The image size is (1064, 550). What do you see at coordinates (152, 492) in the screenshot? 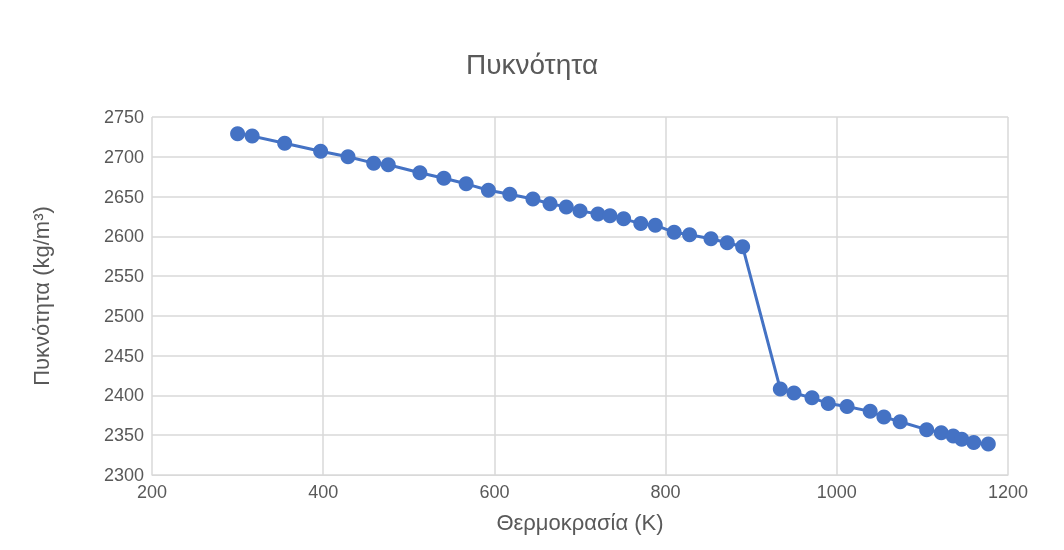
I see `x-tick-label: 200` at bounding box center [152, 492].